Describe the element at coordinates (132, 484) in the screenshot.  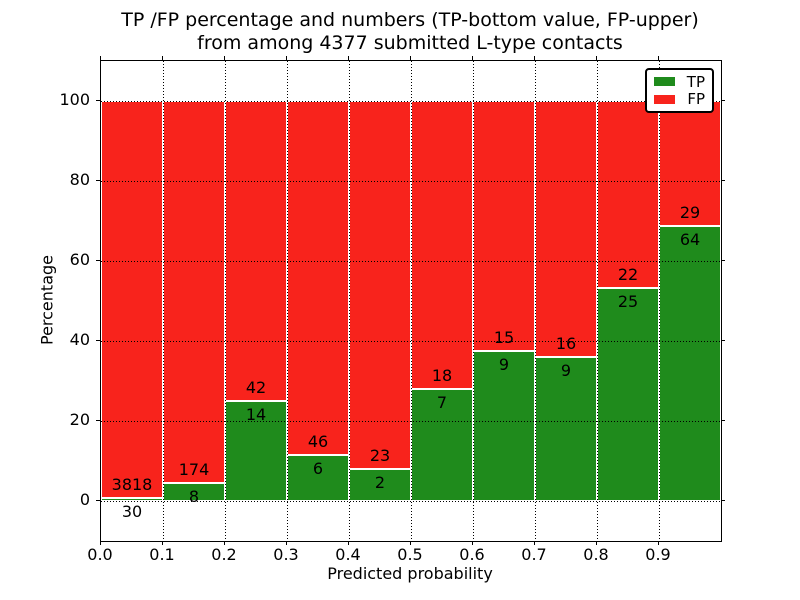
I see `fp-count-label: 3818` at that location.